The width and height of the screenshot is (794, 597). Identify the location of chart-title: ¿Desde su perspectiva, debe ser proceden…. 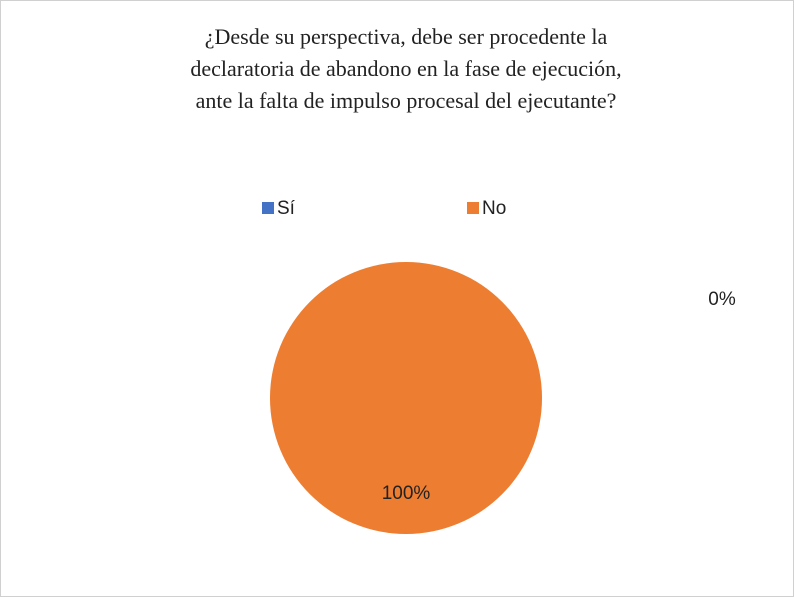
(406, 36).